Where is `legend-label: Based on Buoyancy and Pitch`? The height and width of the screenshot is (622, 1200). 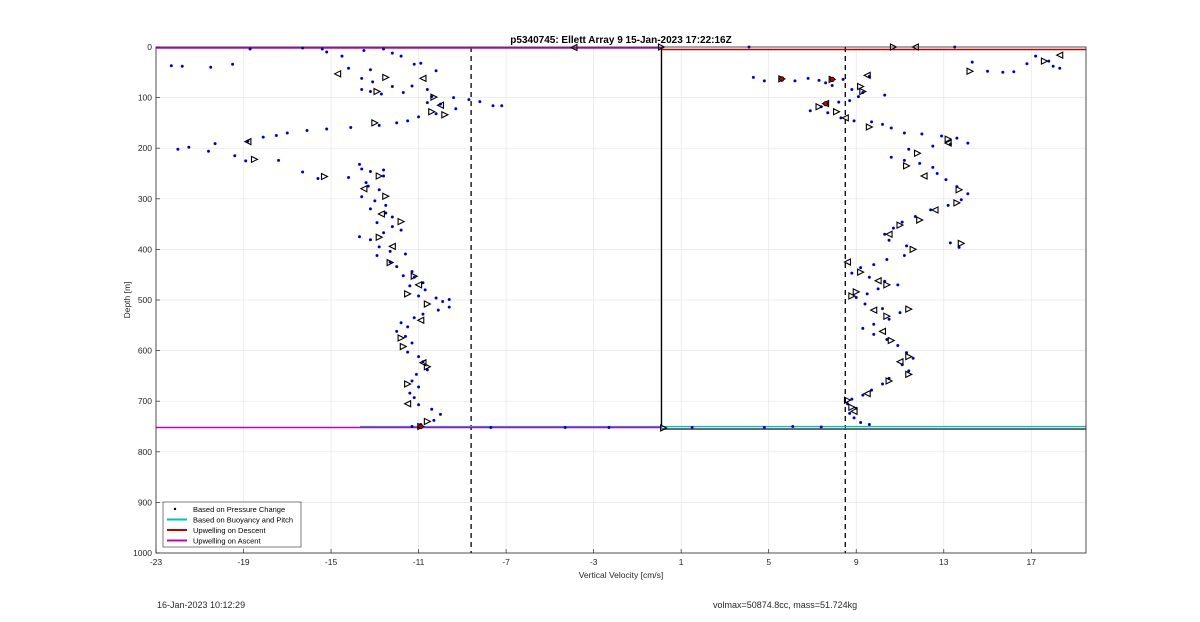
legend-label: Based on Buoyancy and Pitch is located at coordinates (243, 519).